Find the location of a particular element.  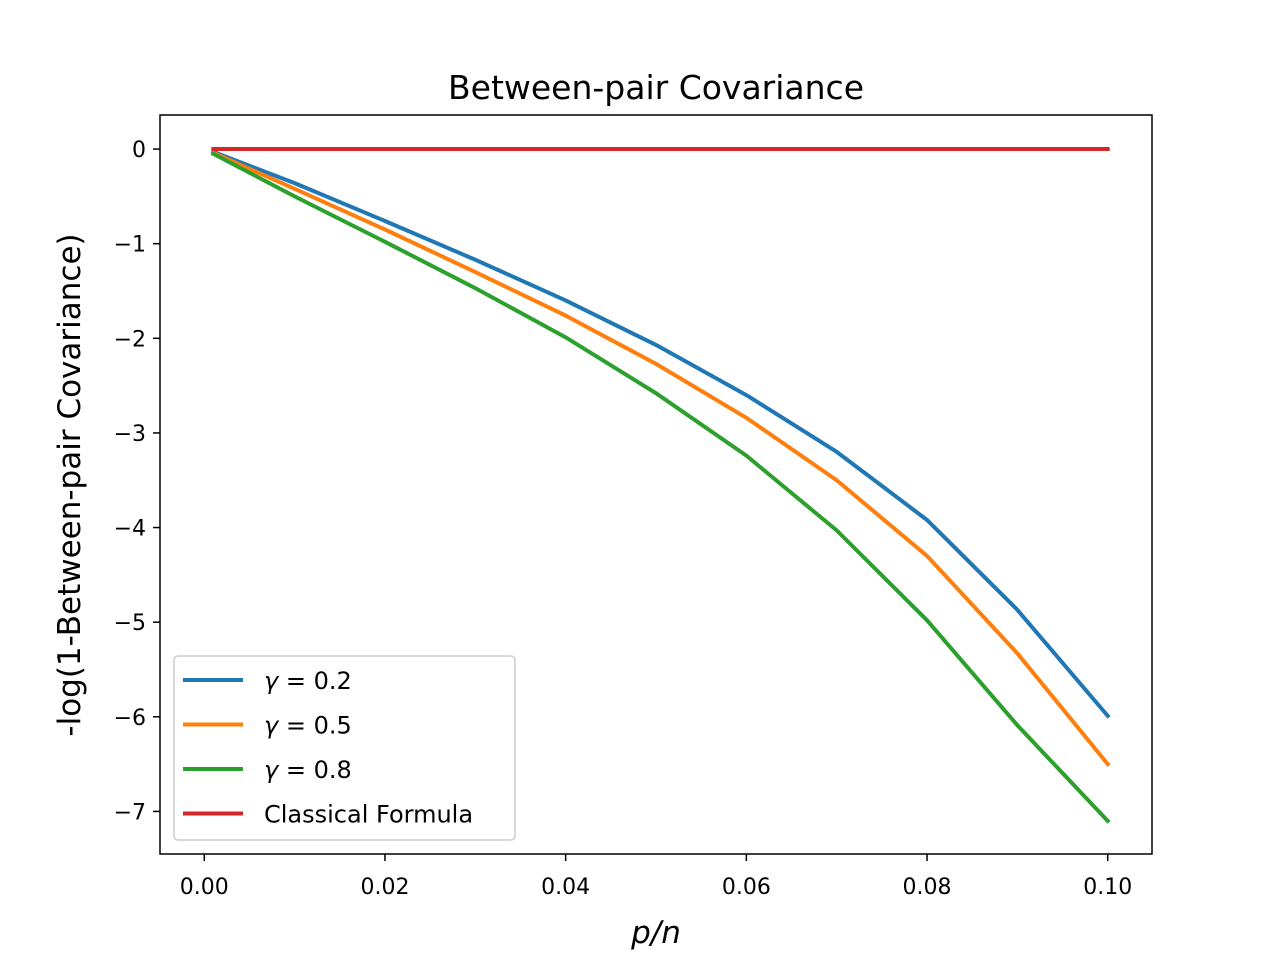

y-tick-label: −5 is located at coordinates (130, 623).